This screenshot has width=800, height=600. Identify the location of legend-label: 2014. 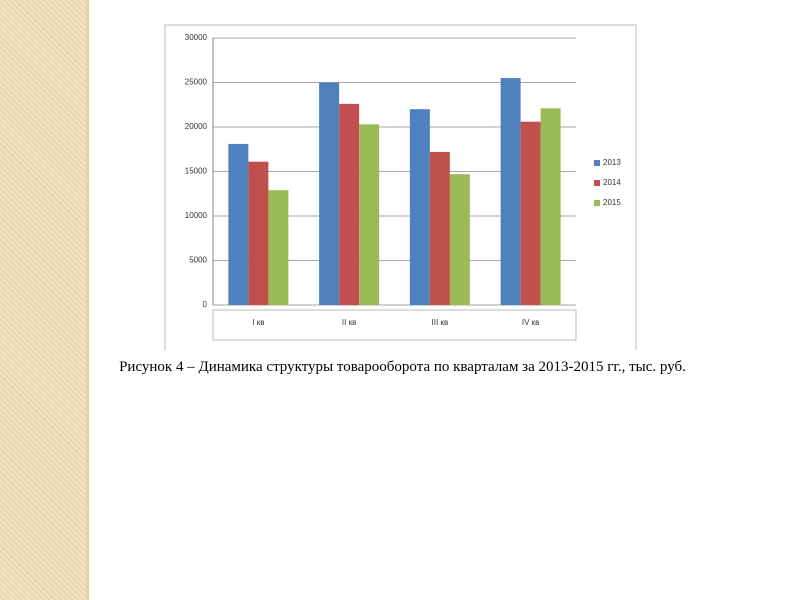
(612, 182).